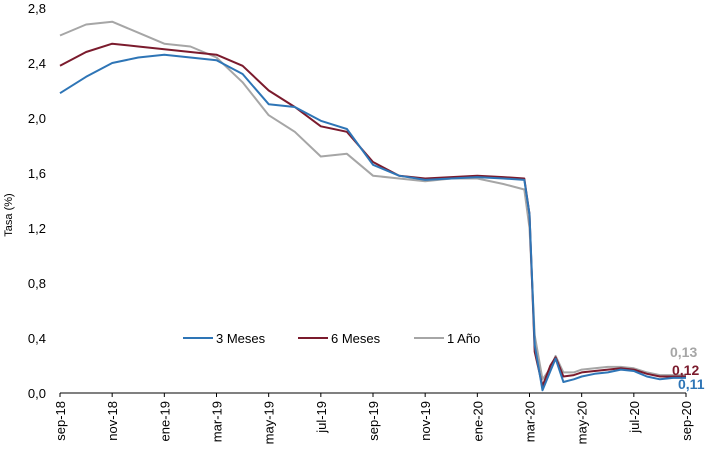 The image size is (710, 449). Describe the element at coordinates (37, 8) in the screenshot. I see `y-tick-label: 2,8` at that location.